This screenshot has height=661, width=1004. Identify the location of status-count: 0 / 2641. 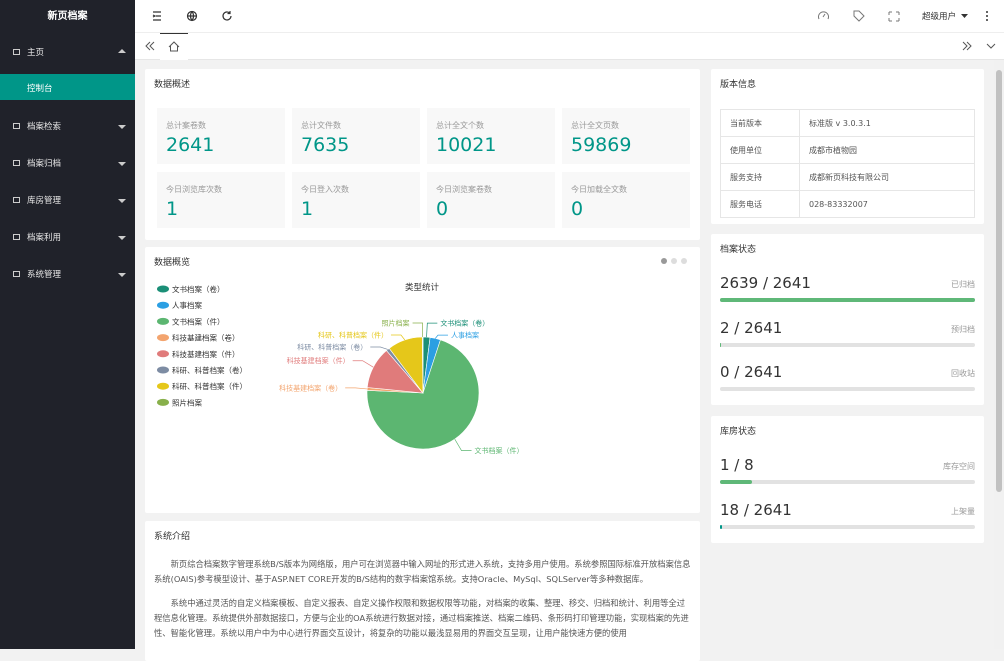
(751, 372).